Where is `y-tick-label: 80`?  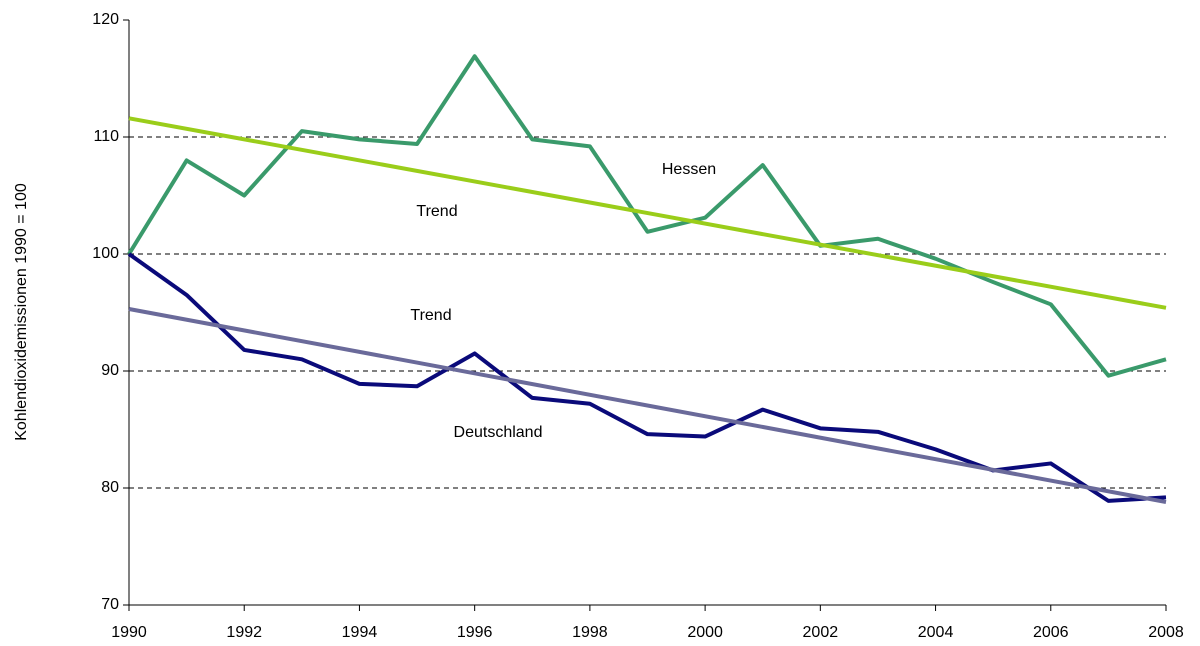 y-tick-label: 80 is located at coordinates (110, 487).